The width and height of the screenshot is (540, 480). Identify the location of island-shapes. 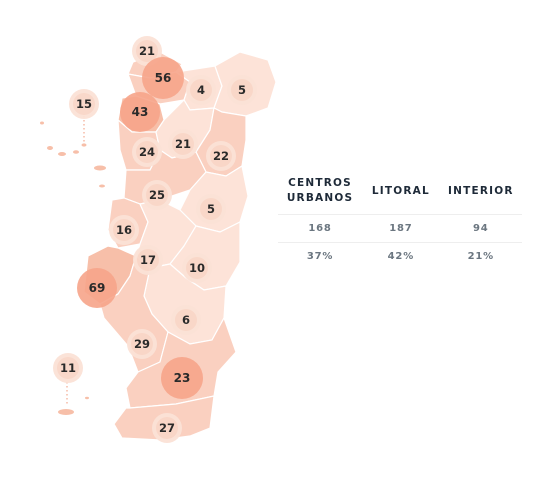
(73, 265).